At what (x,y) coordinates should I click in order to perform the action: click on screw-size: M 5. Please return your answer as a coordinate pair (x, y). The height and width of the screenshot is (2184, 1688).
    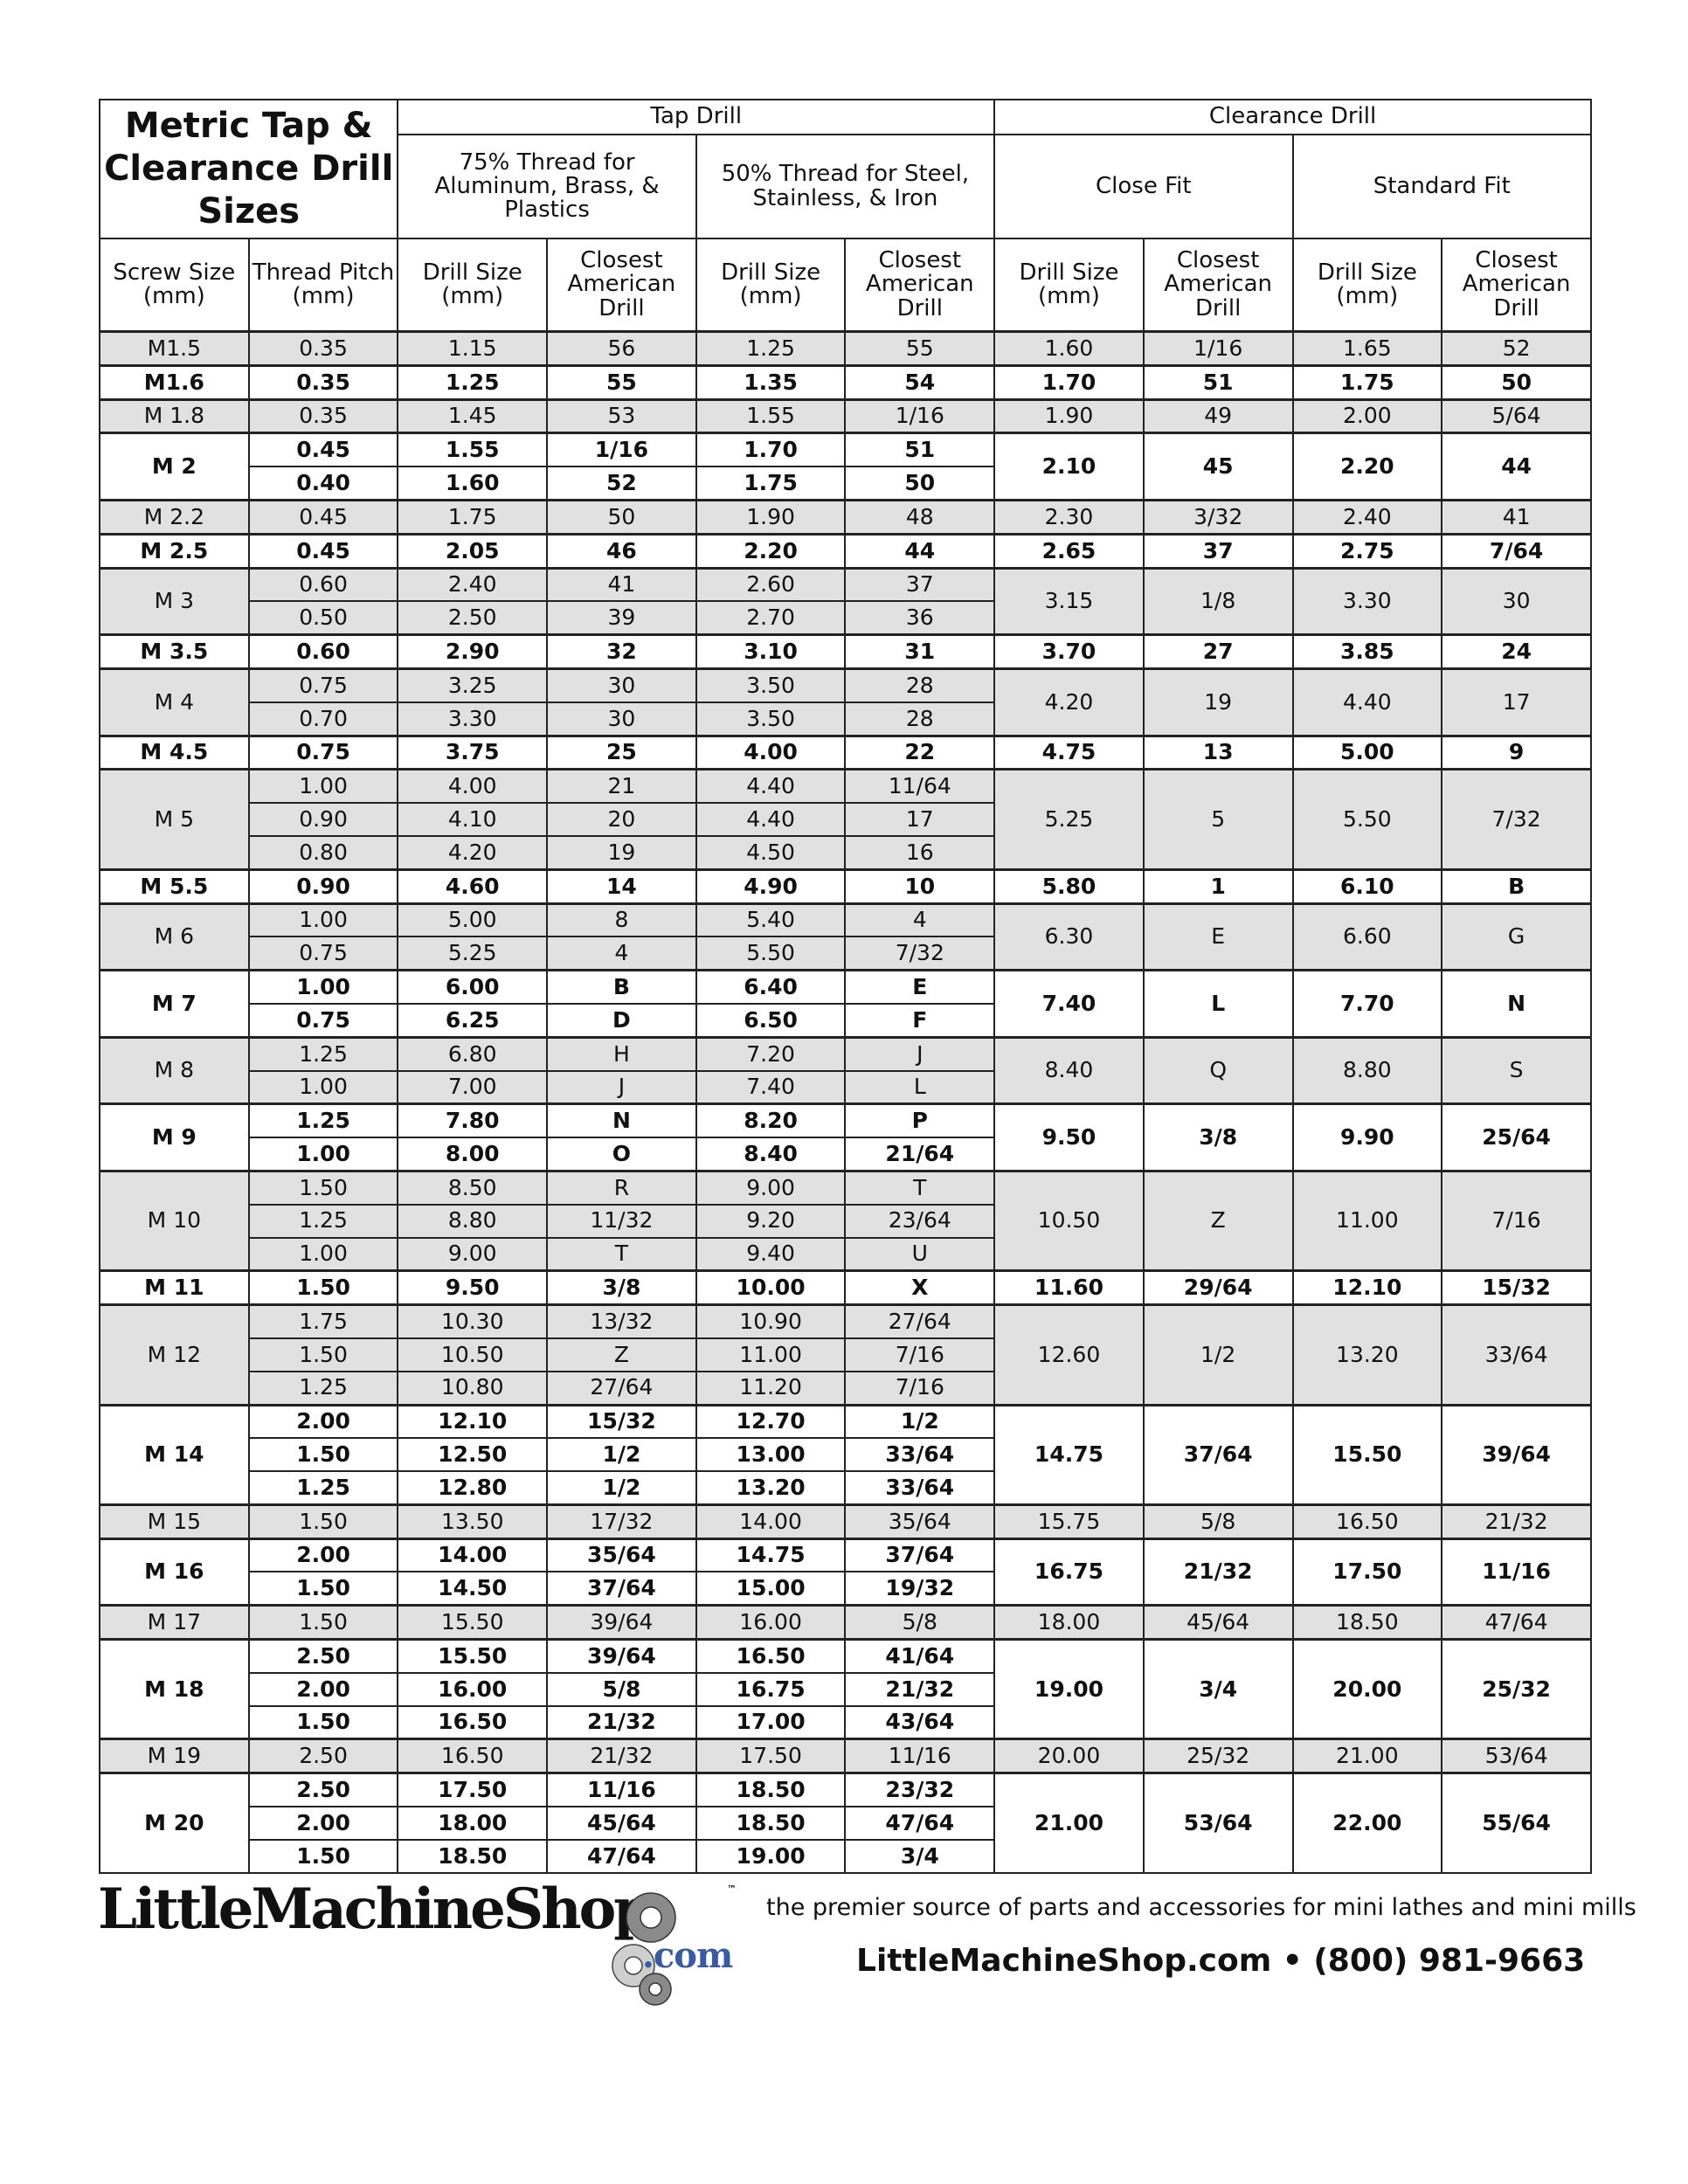
    Looking at the image, I should click on (174, 819).